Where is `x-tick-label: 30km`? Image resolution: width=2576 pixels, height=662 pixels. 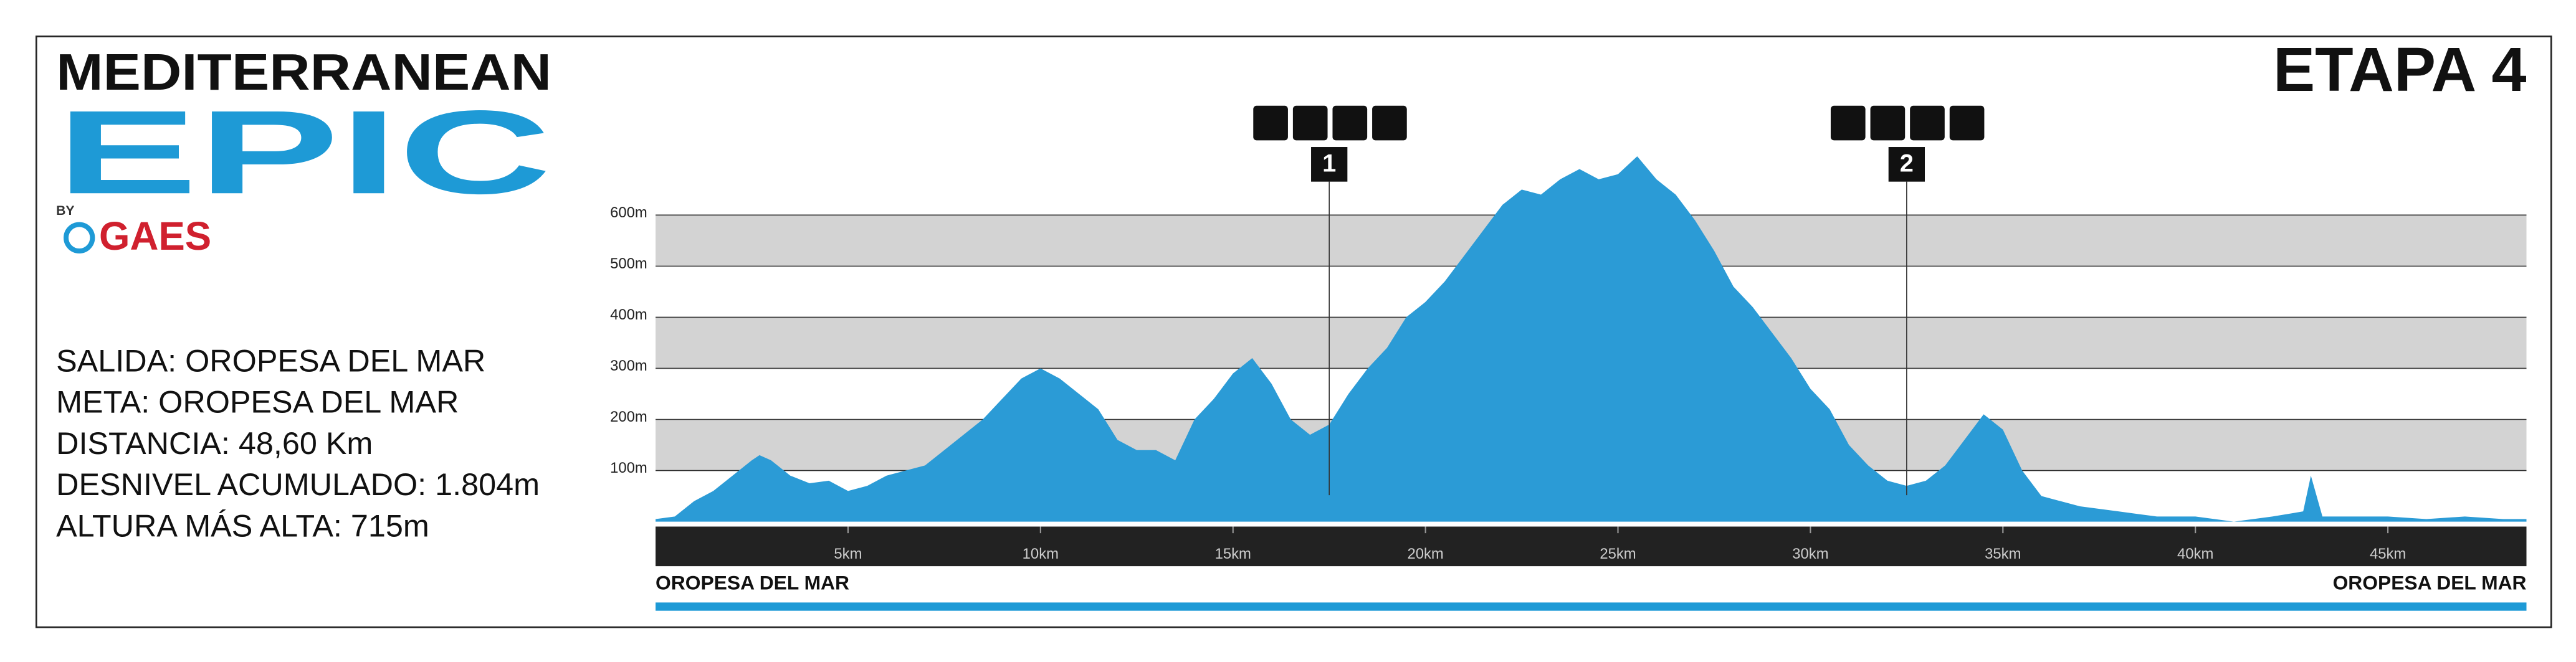
x-tick-label: 30km is located at coordinates (1810, 554).